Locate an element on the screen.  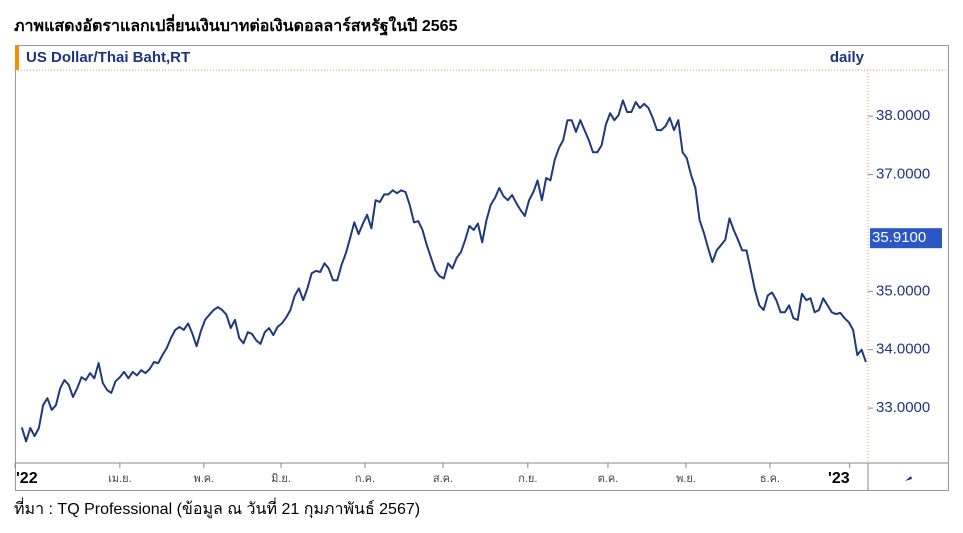
series-label: US Dollar/Thai Baht,RT is located at coordinates (108, 57).